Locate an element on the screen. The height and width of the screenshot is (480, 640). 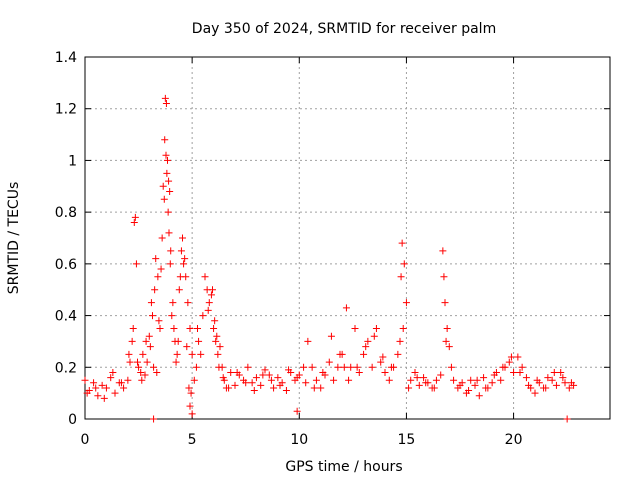
y-tick-label: 1.4 is located at coordinates (66, 58).